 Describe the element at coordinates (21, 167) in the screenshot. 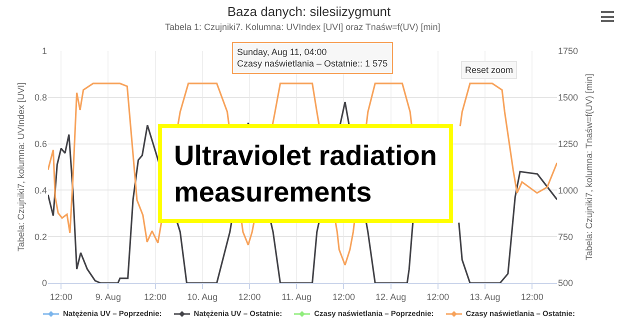

I see `y-axis-title: Tabela: Czujniki7, kolumna: UVIndex [UVI]` at that location.